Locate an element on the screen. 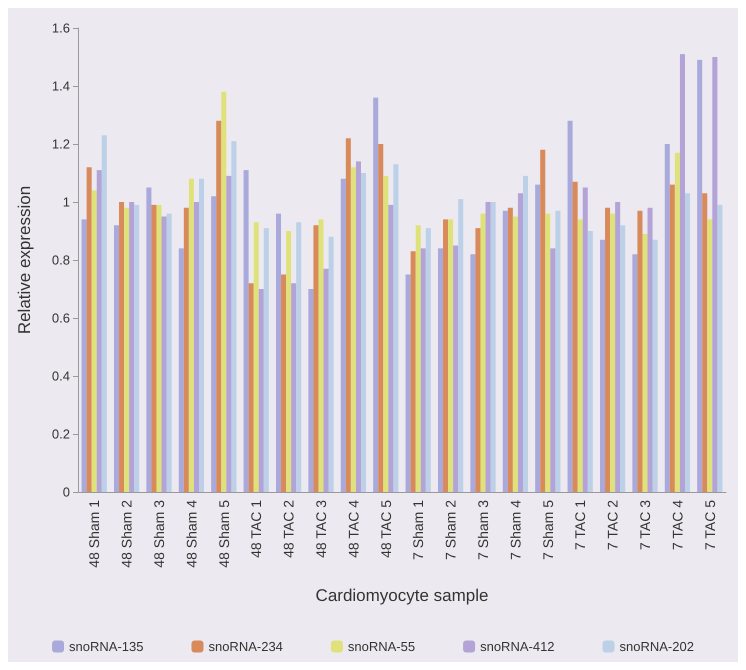 This screenshot has width=746, height=670. legend-label: snoRNA-412 is located at coordinates (517, 646).